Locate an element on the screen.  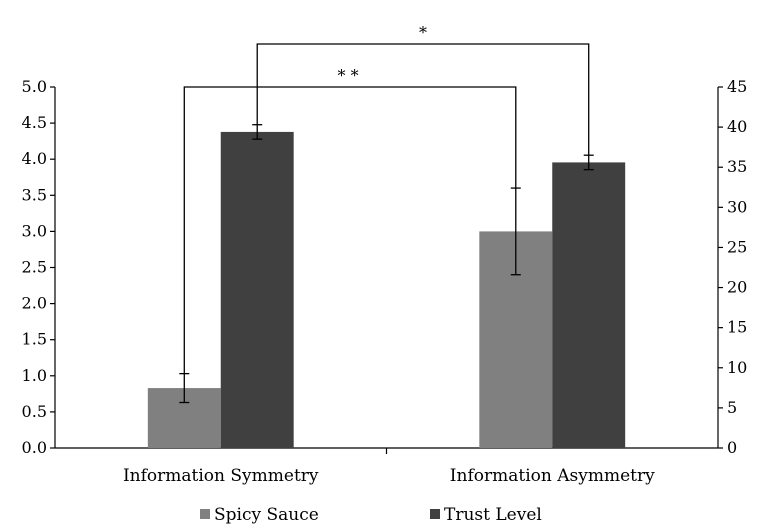
left-tick-label: 1.0 is located at coordinates (34, 375).